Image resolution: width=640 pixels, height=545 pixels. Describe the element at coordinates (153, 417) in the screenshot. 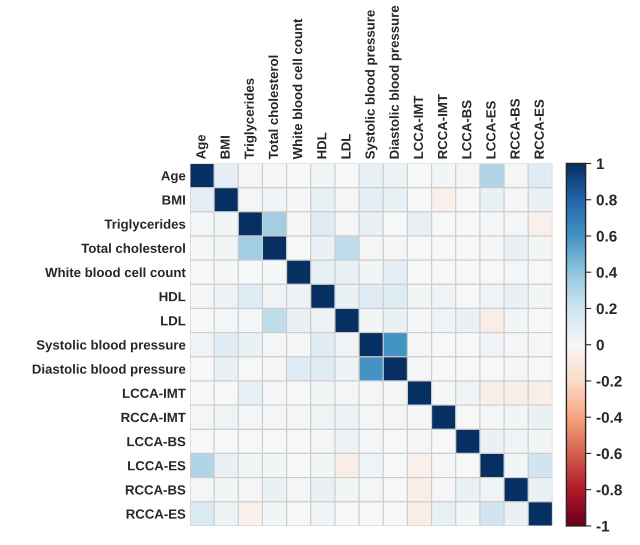

I see `y-tick-label: RCCA-IMT` at that location.